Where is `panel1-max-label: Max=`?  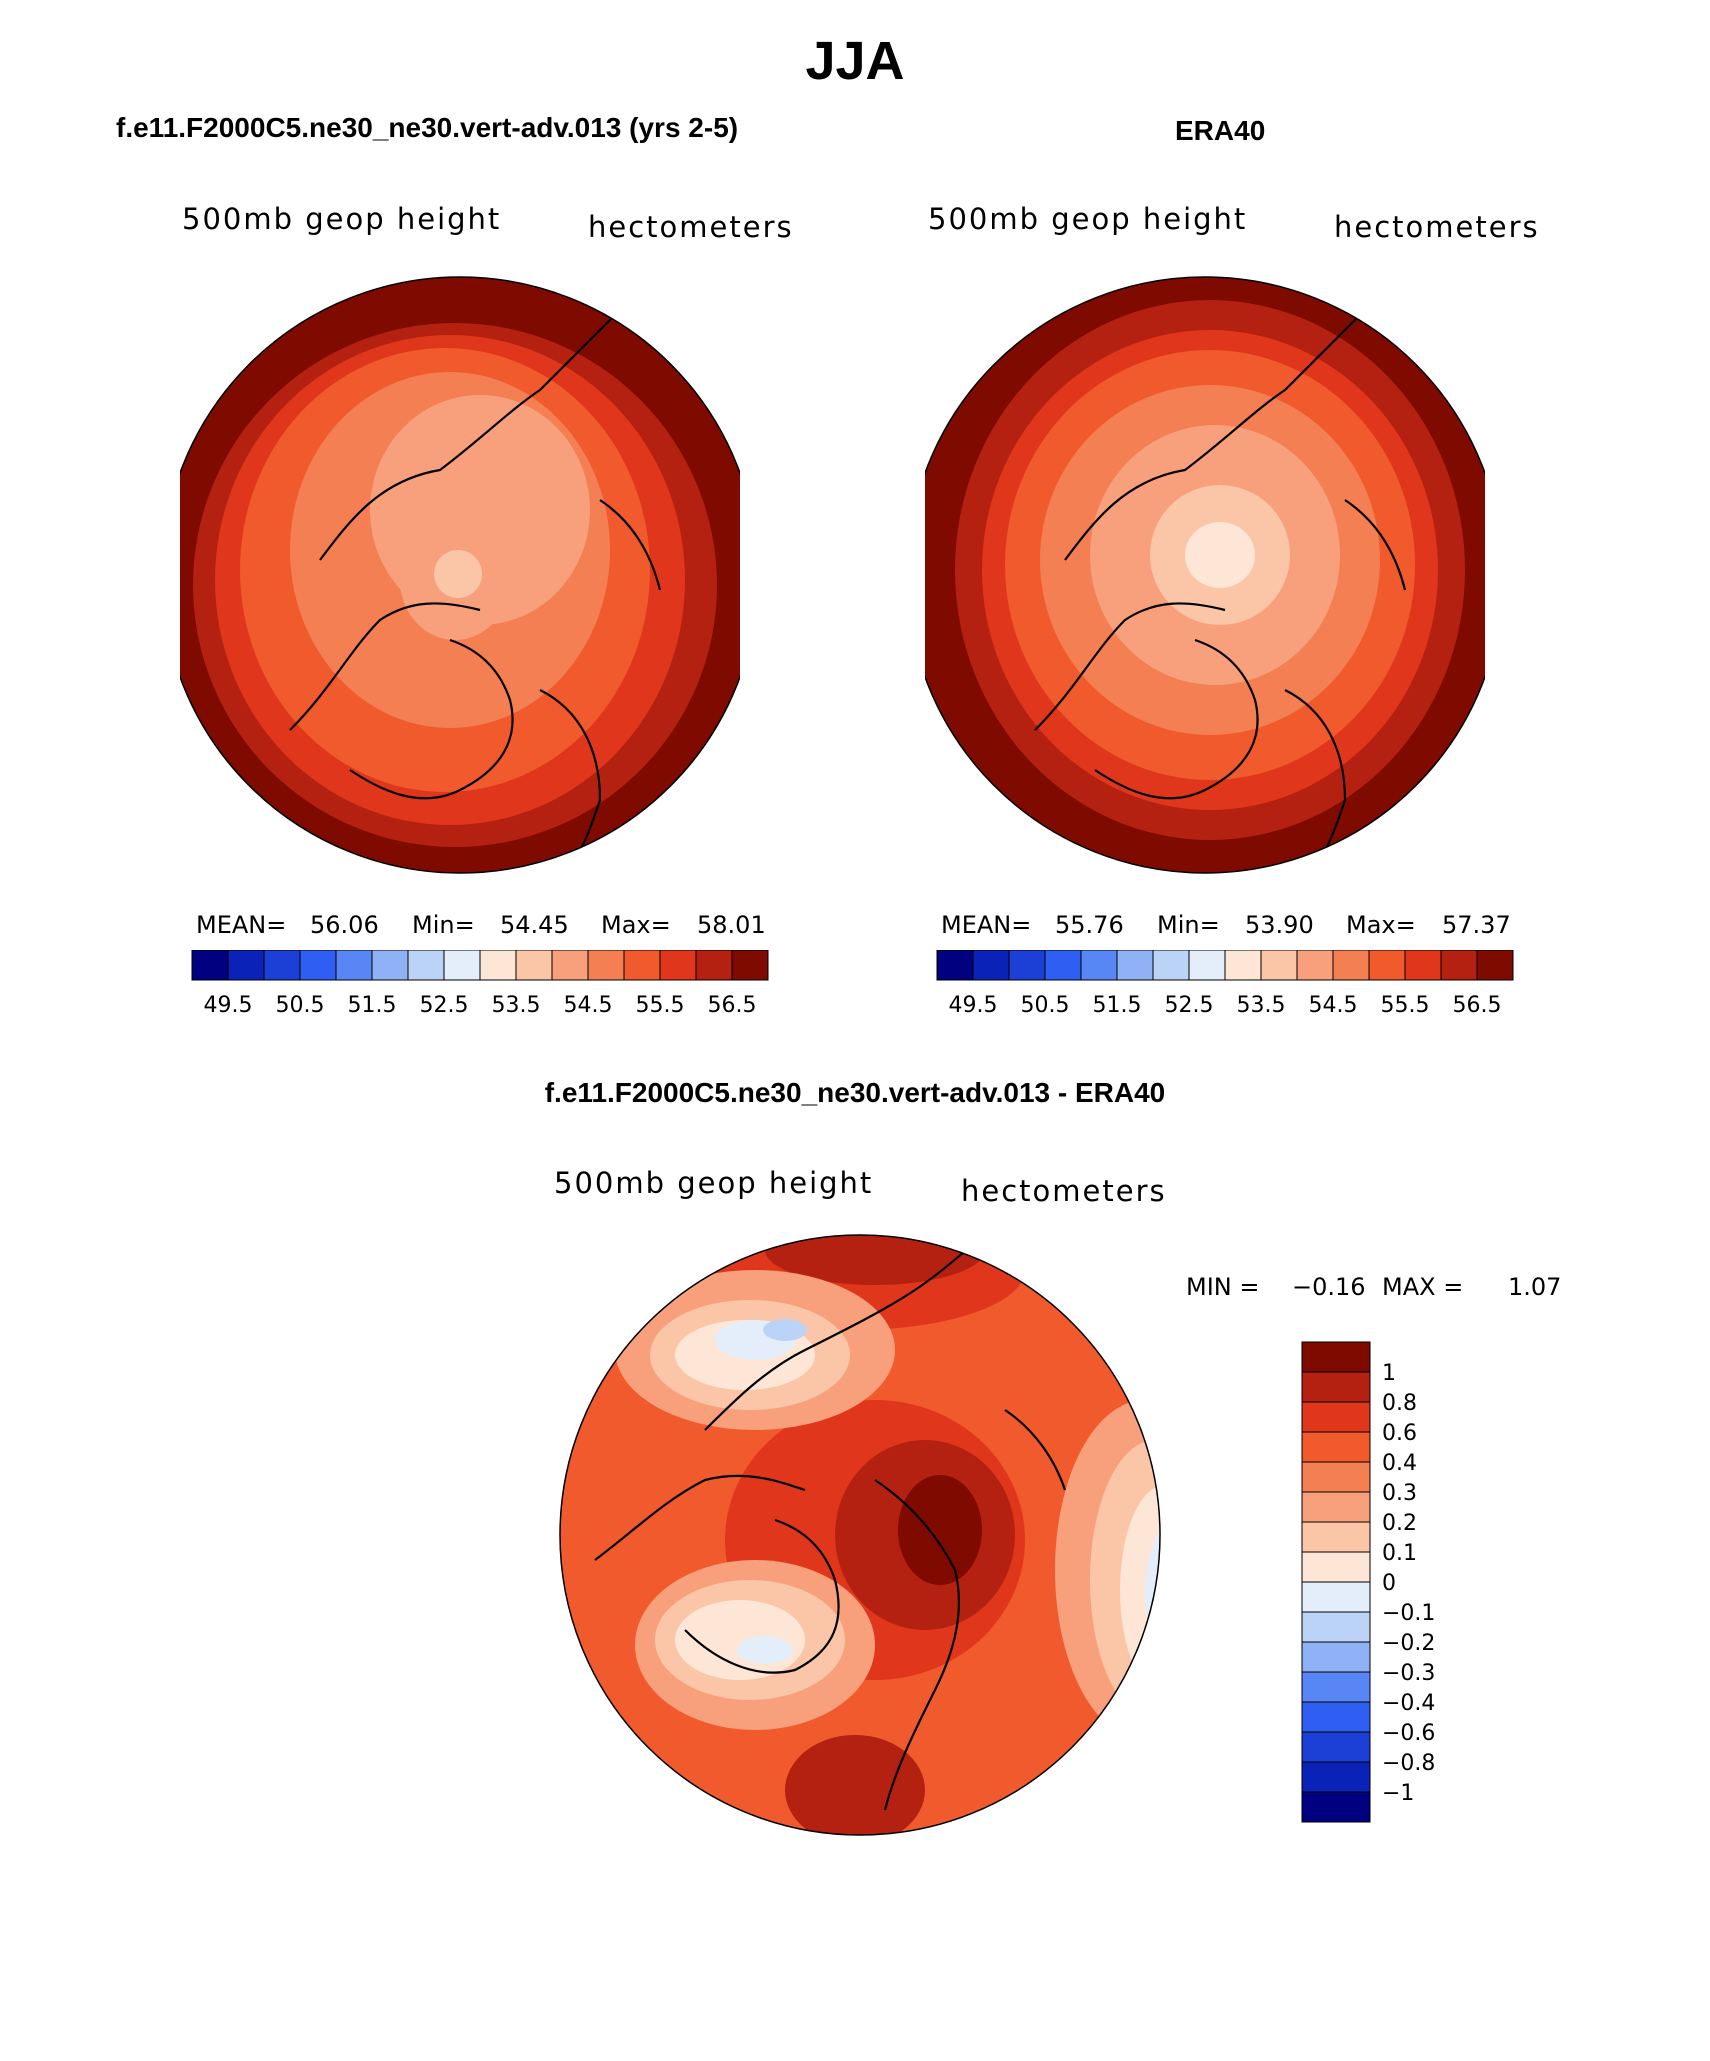
panel1-max-label: Max= is located at coordinates (636, 925).